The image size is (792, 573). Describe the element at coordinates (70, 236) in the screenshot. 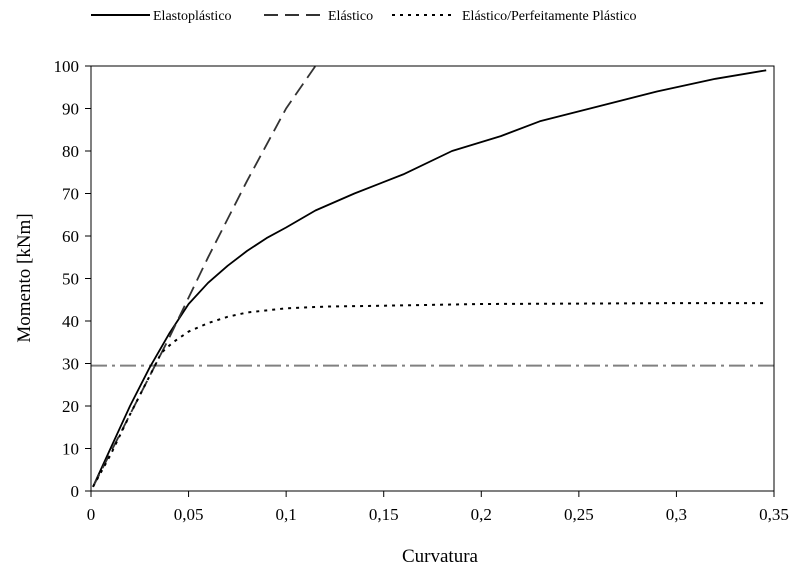

I see `y-tick-label: 60` at that location.